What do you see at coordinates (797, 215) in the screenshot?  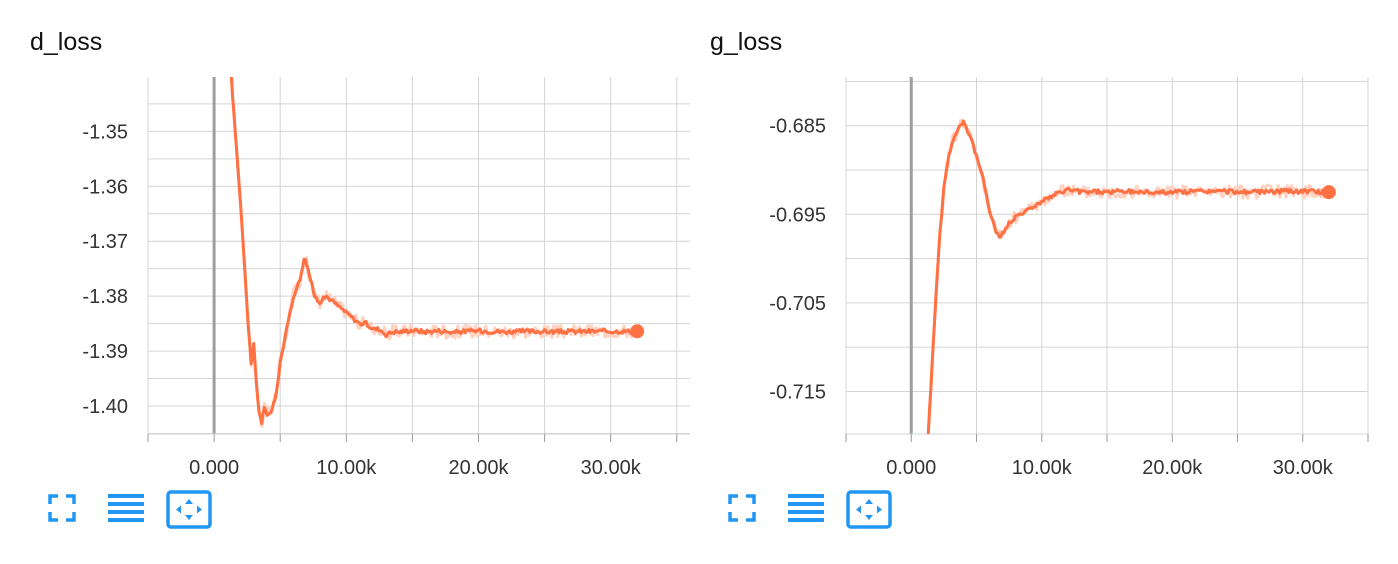 I see `y-tick-label: -0.695` at bounding box center [797, 215].